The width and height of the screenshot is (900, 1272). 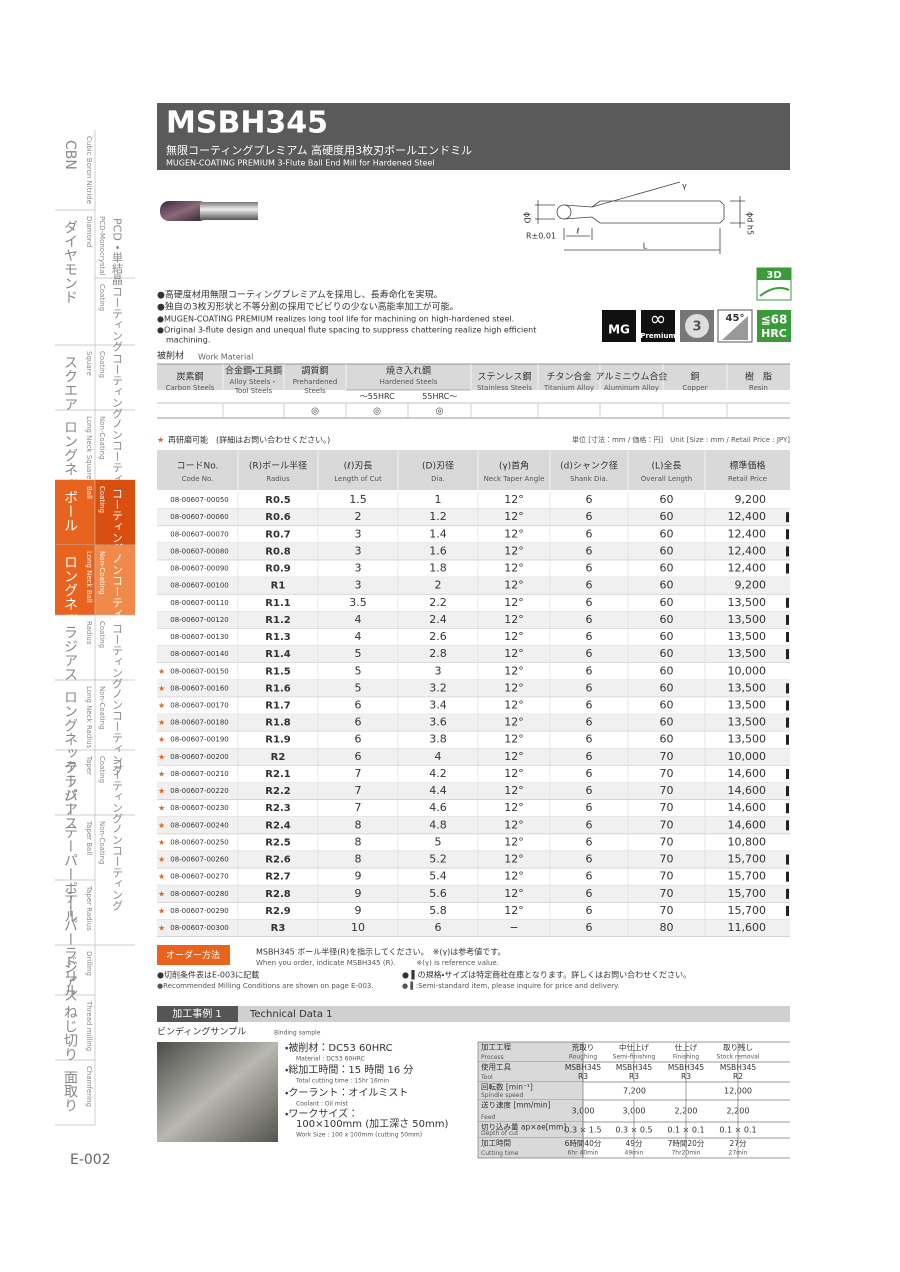 I want to click on radius: R2.1, so click(x=277, y=774).